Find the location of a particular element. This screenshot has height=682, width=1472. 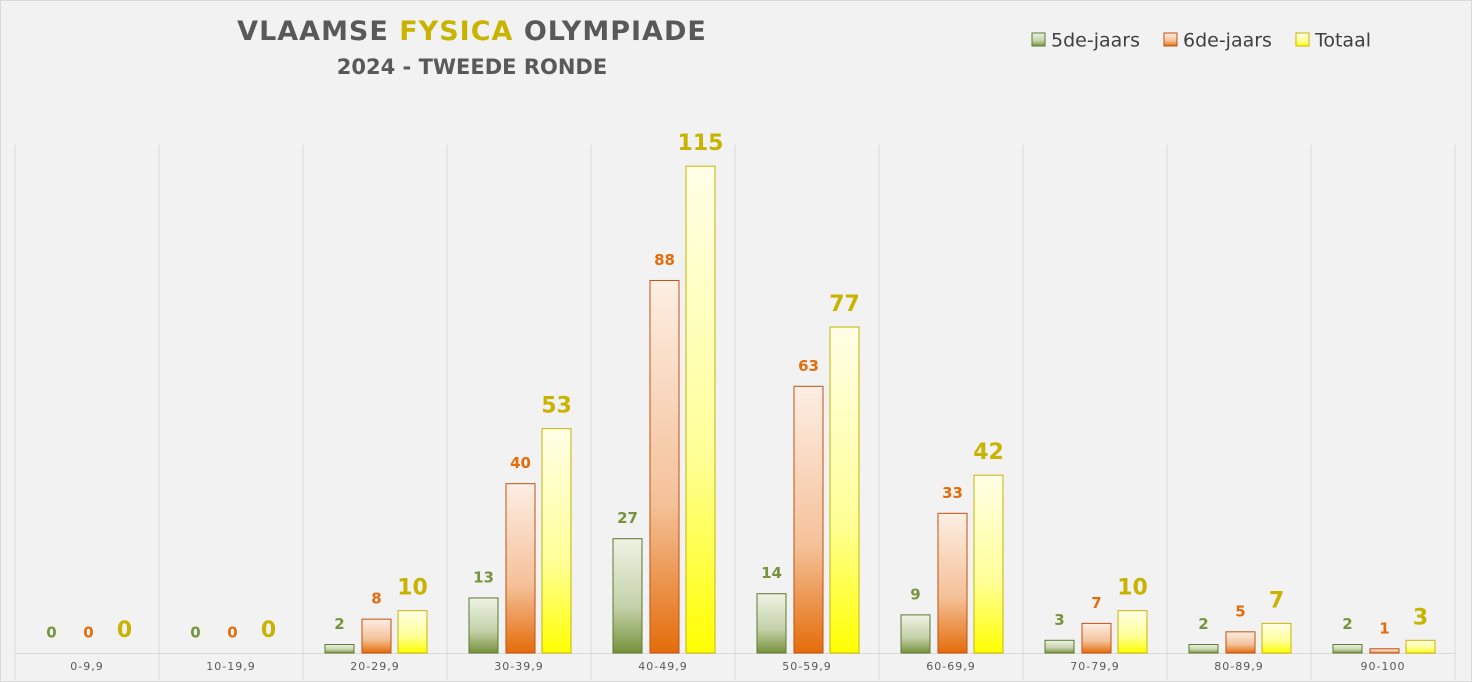

legend-label: 6de-jaars is located at coordinates (1227, 41).